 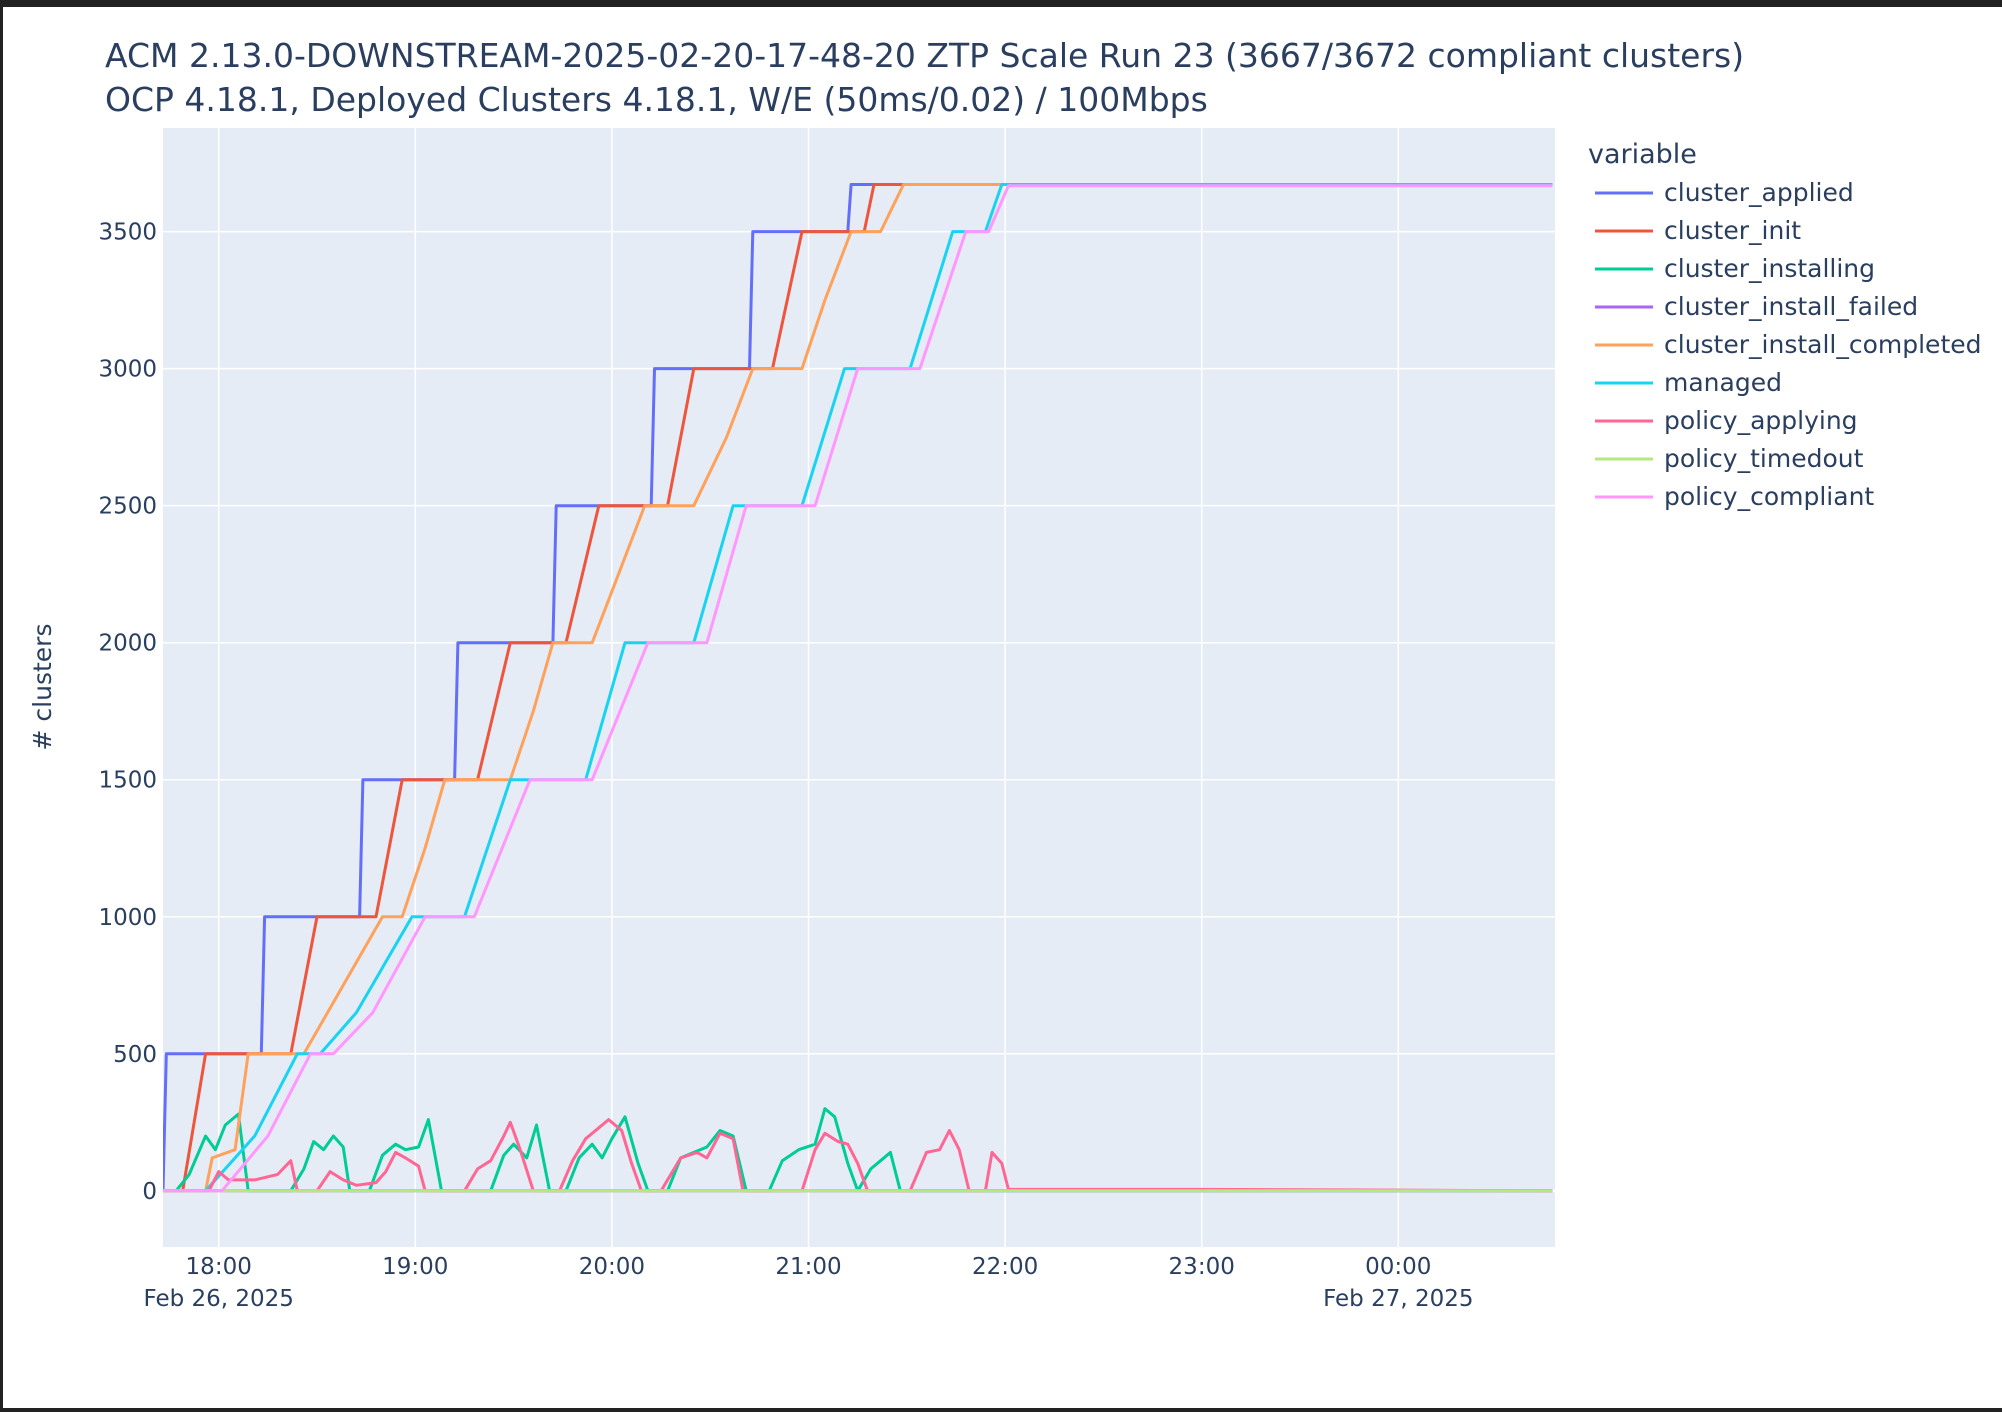 I want to click on legend-item-cluster_install_failed: cluster_install_failed, so click(x=1791, y=306).